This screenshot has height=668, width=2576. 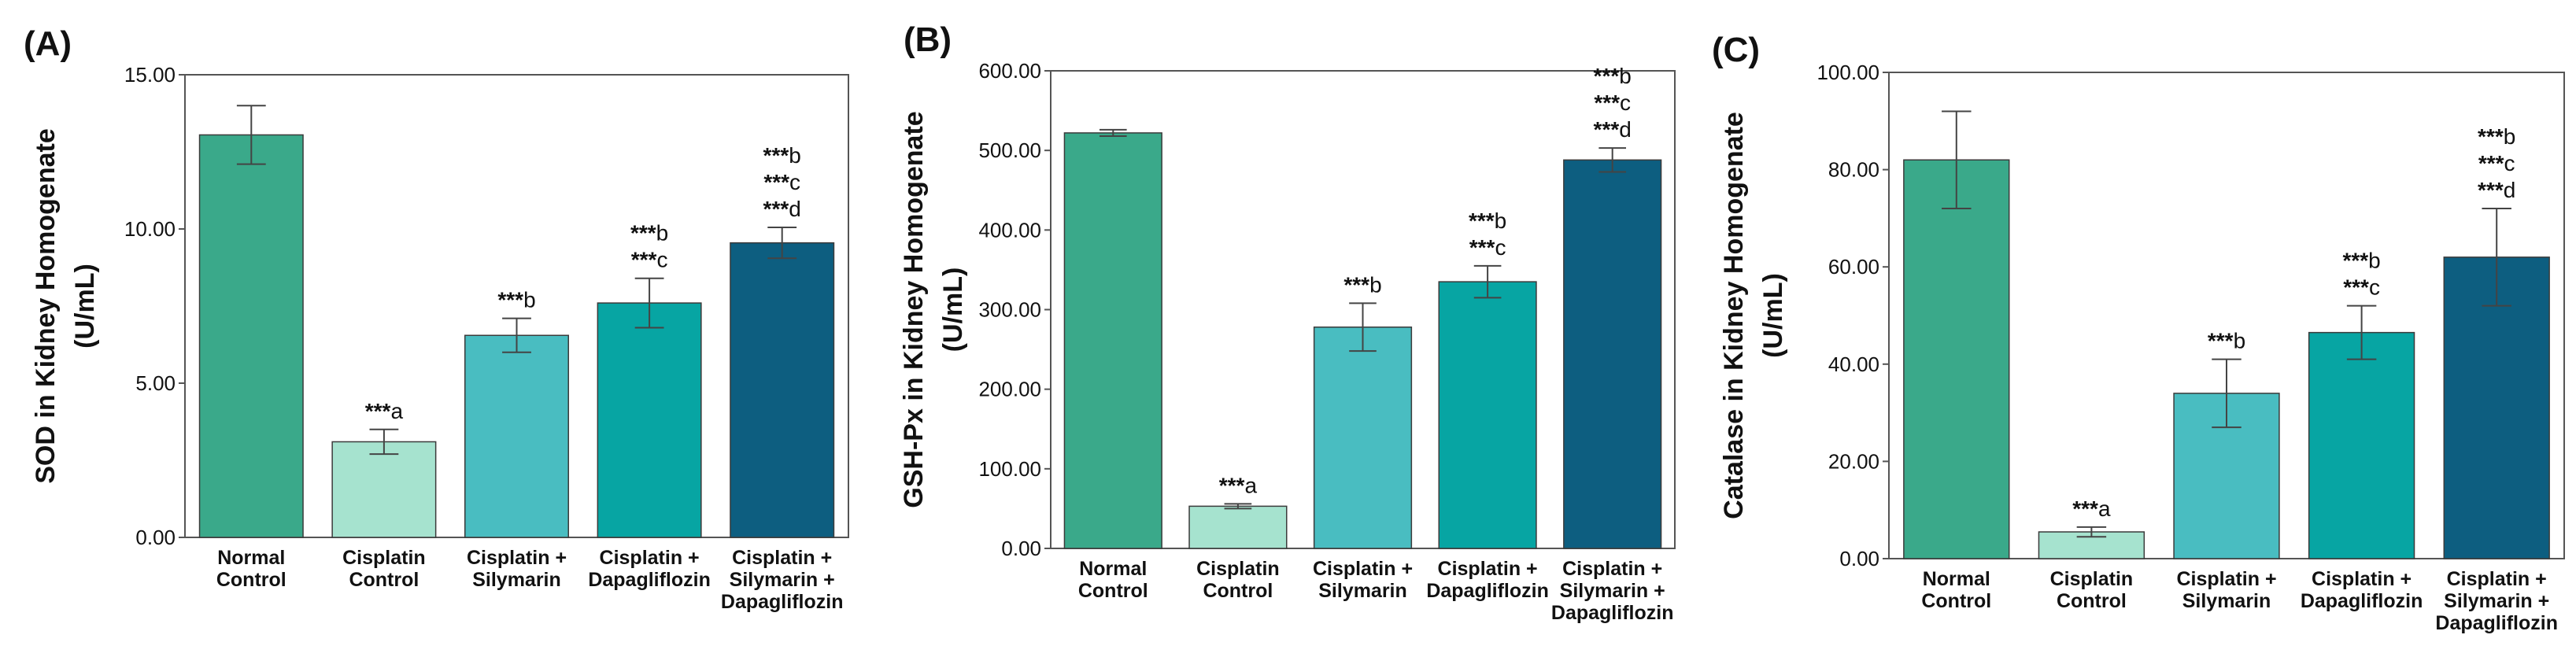 What do you see at coordinates (1009, 390) in the screenshot?
I see `y-tick-label: 200.00` at bounding box center [1009, 390].